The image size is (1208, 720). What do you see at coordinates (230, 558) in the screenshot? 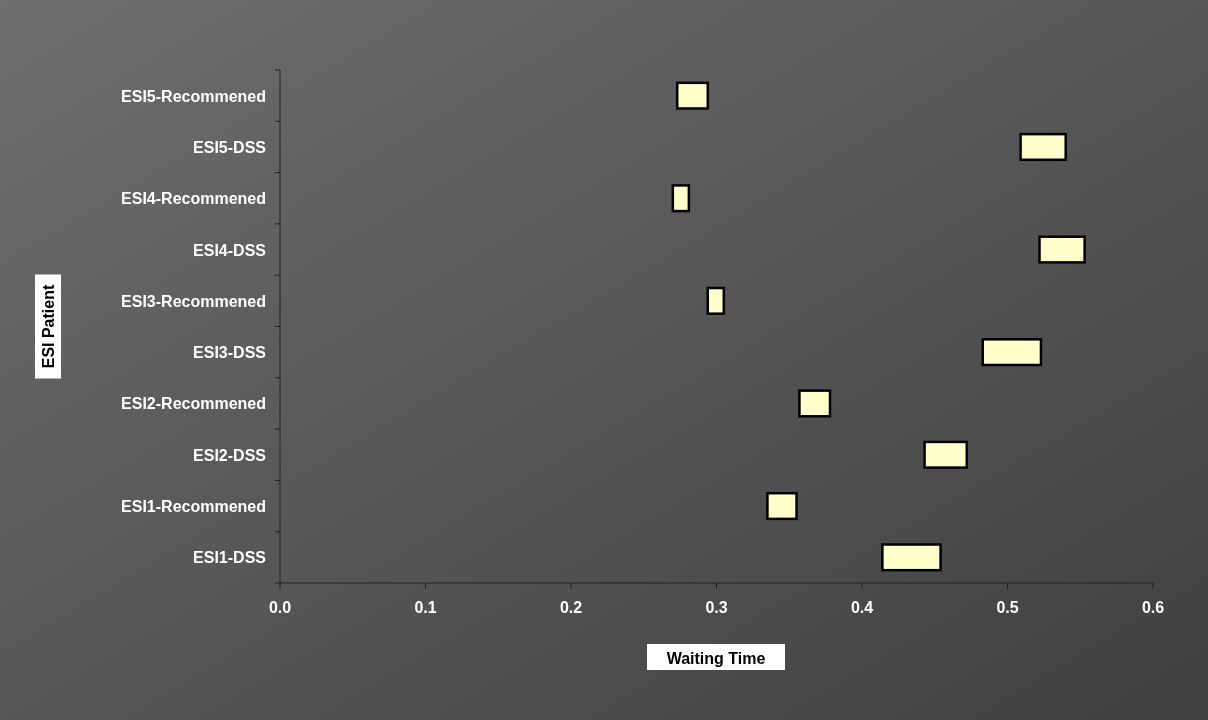
I see `y-tick-label: ESI1-DSS` at bounding box center [230, 558].